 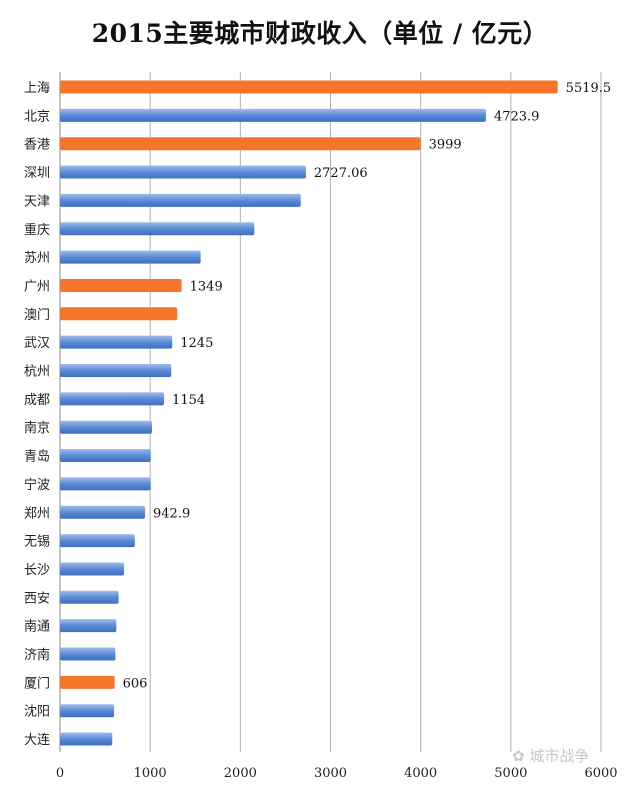 I want to click on category-label: 郑州, so click(x=37, y=513).